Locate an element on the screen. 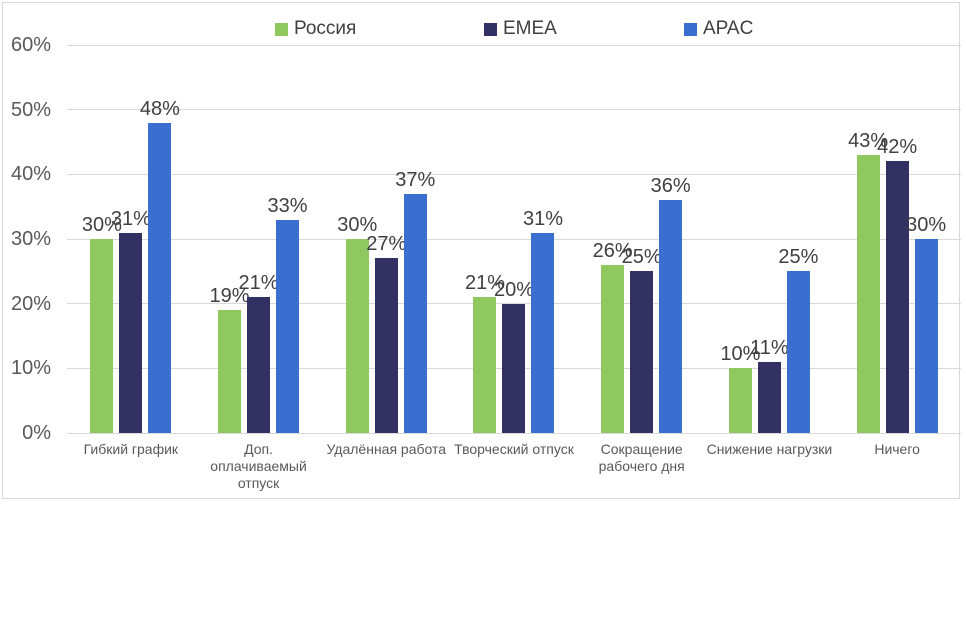 The width and height of the screenshot is (966, 638). data-label: 10% is located at coordinates (740, 354).